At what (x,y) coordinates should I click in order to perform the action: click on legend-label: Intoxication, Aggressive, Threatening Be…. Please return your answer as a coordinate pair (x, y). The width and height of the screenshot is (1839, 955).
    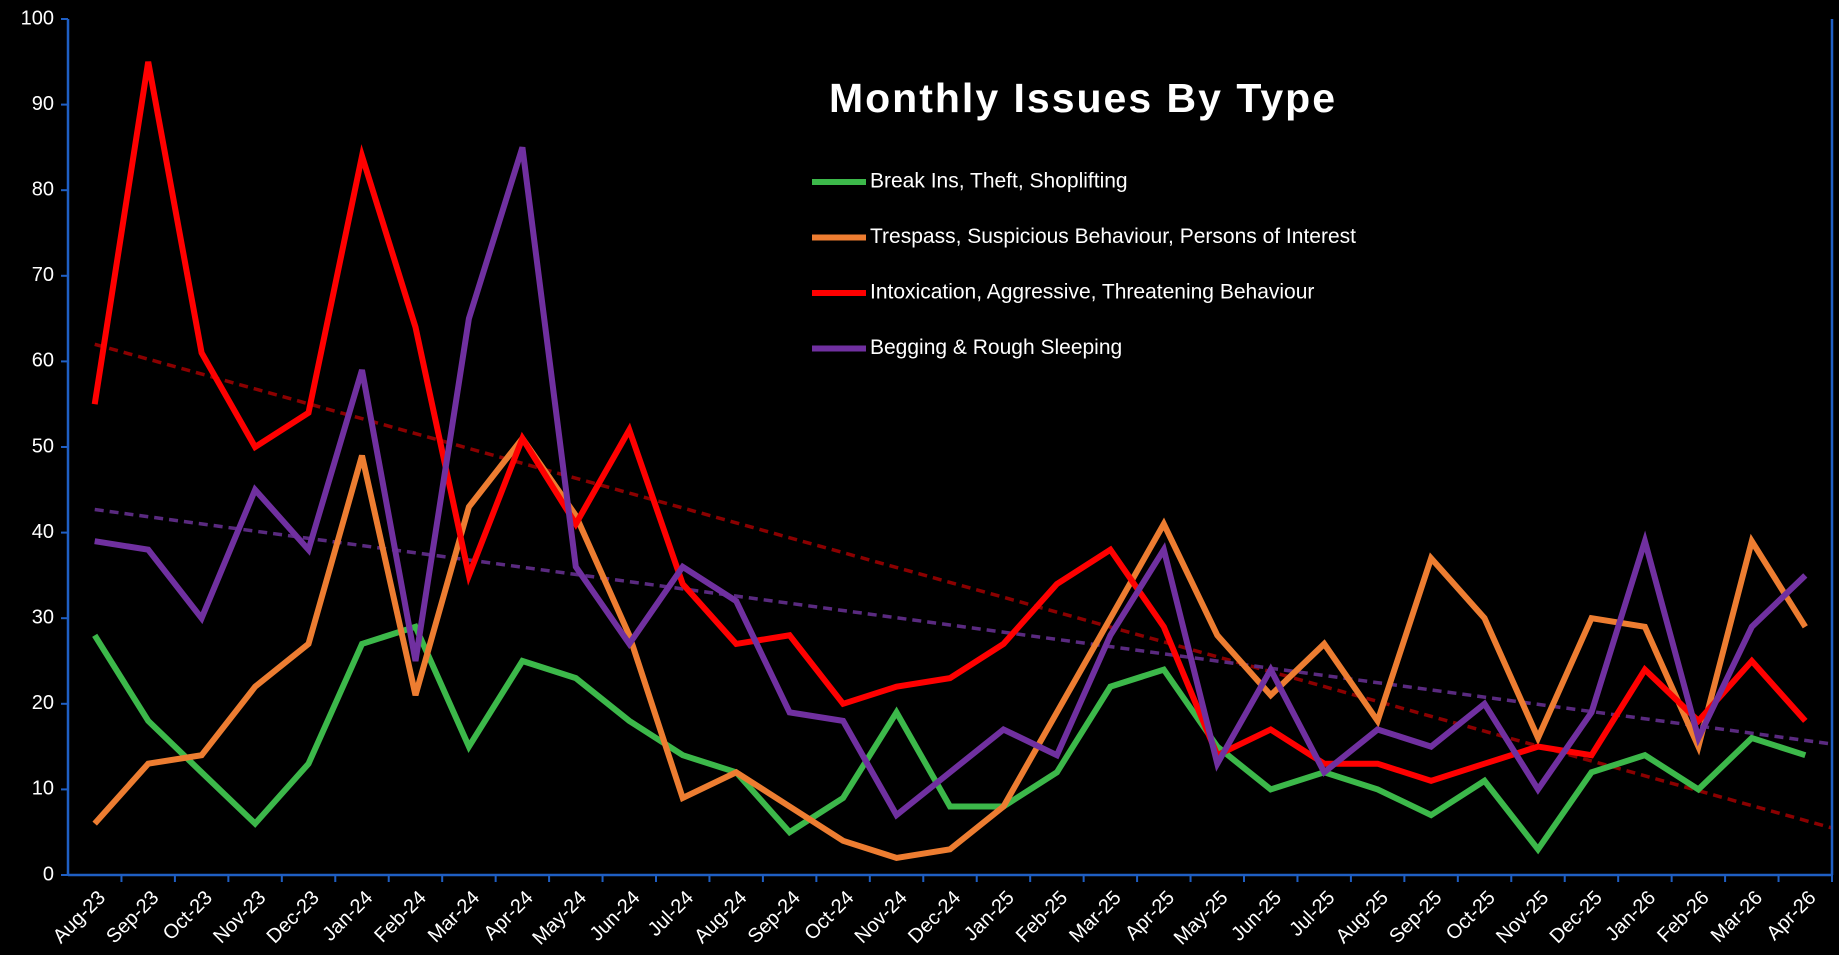
    Looking at the image, I should click on (1092, 292).